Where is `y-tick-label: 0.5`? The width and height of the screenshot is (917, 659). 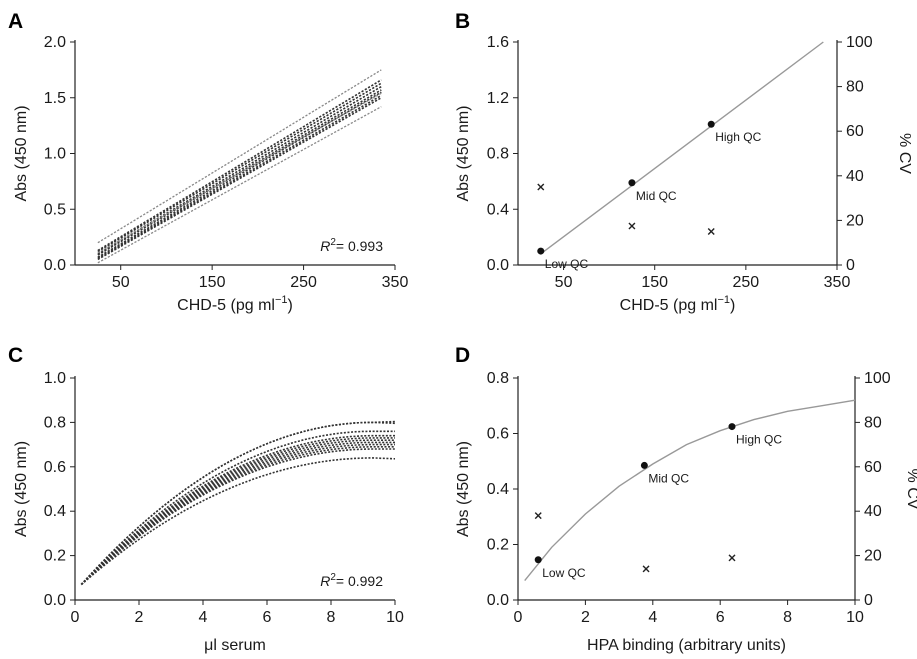
y-tick-label: 0.5 is located at coordinates (55, 209).